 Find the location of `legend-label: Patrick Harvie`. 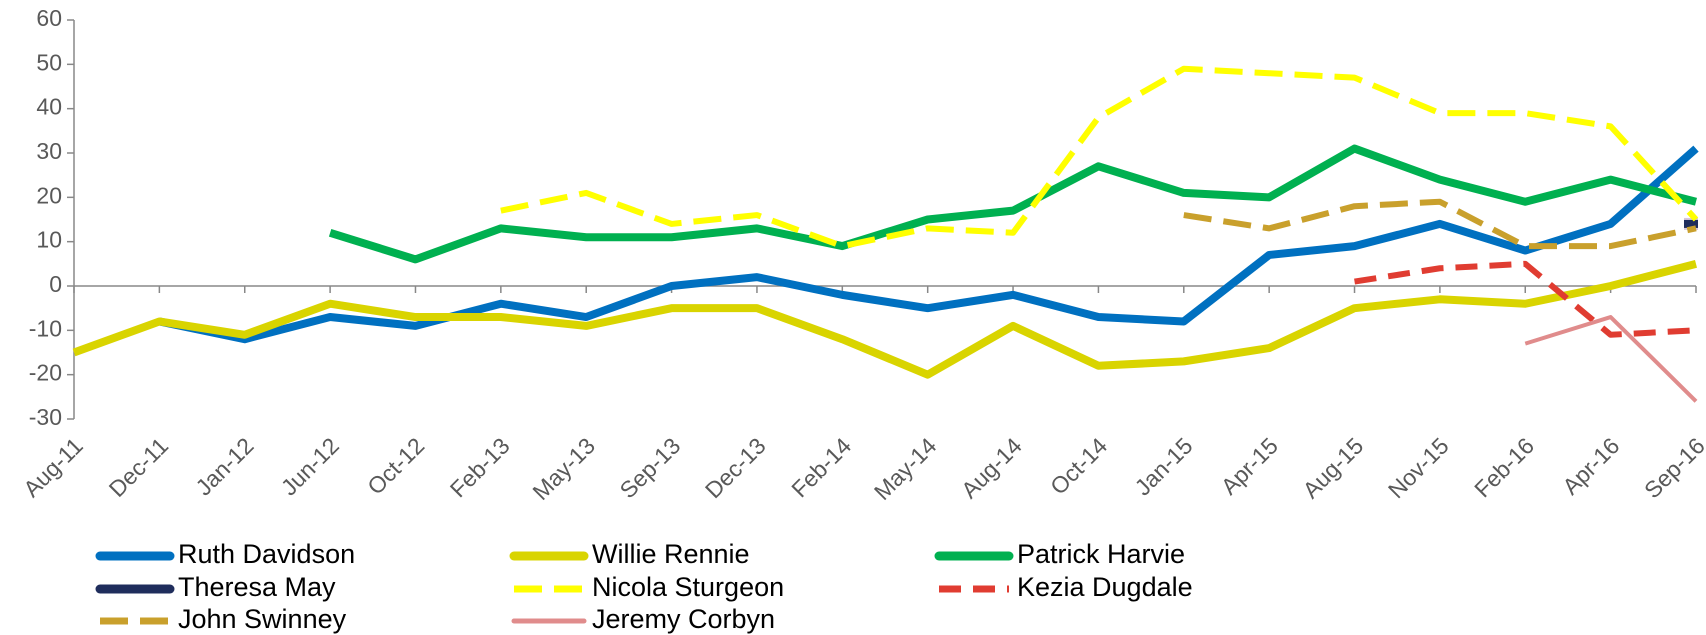

legend-label: Patrick Harvie is located at coordinates (1101, 554).